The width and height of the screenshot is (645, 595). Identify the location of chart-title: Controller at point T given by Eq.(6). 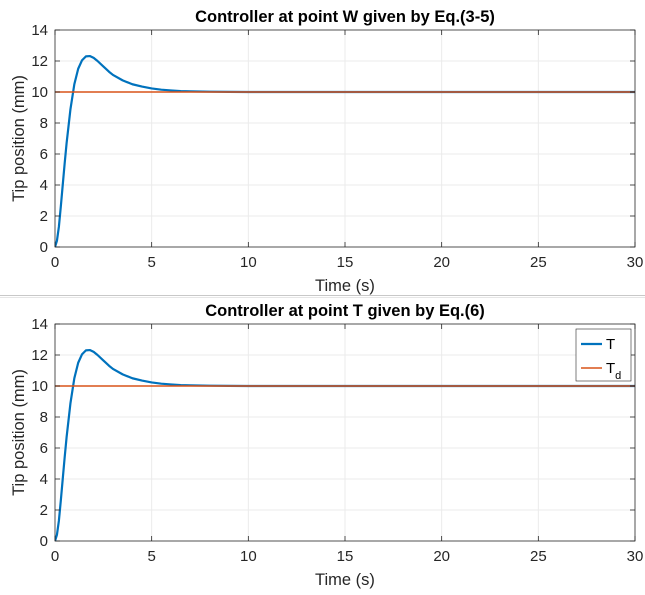
(345, 311).